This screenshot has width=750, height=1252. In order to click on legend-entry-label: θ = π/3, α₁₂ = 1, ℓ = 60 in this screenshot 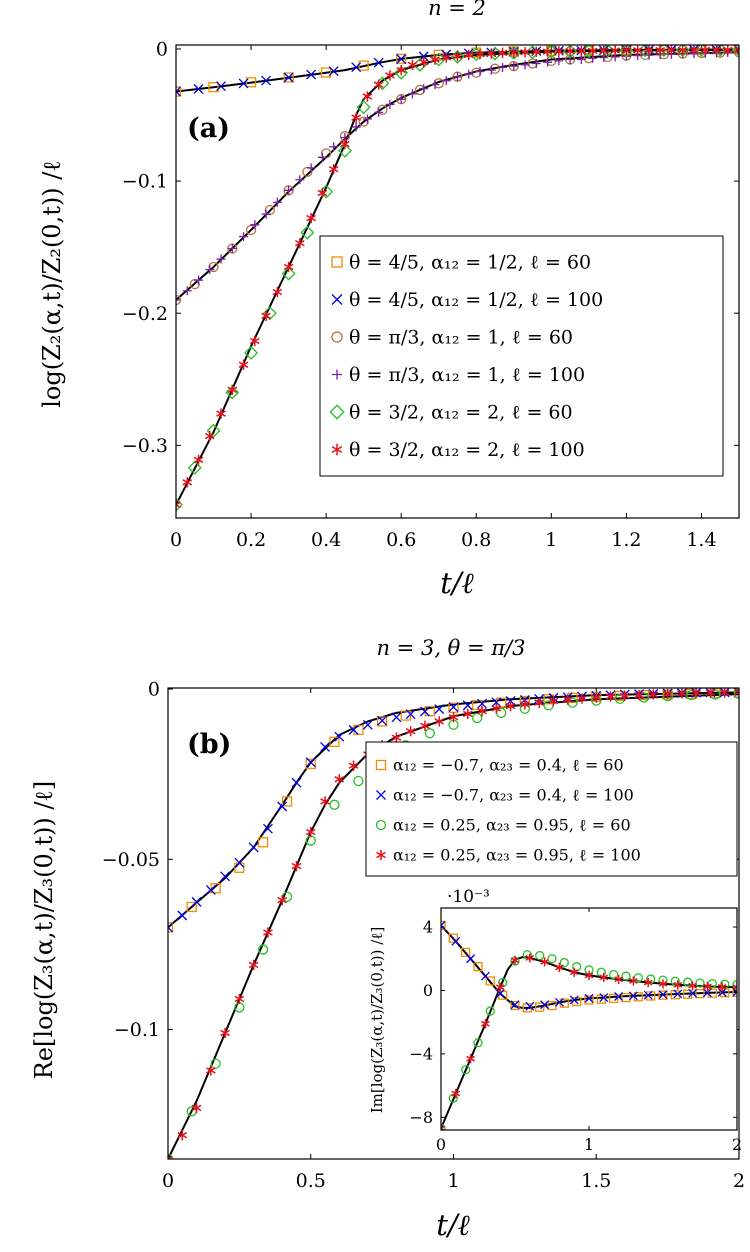, I will do `click(461, 338)`.